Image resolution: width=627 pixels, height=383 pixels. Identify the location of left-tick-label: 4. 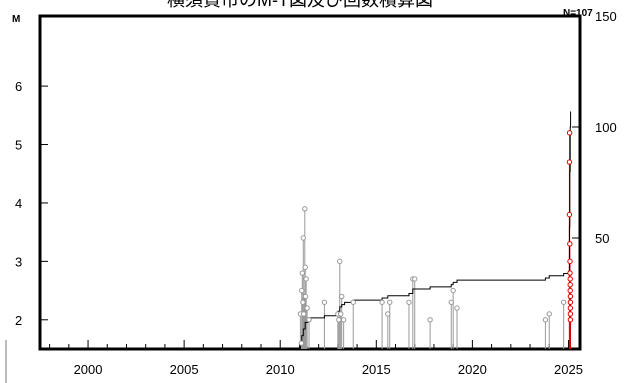
(18, 203).